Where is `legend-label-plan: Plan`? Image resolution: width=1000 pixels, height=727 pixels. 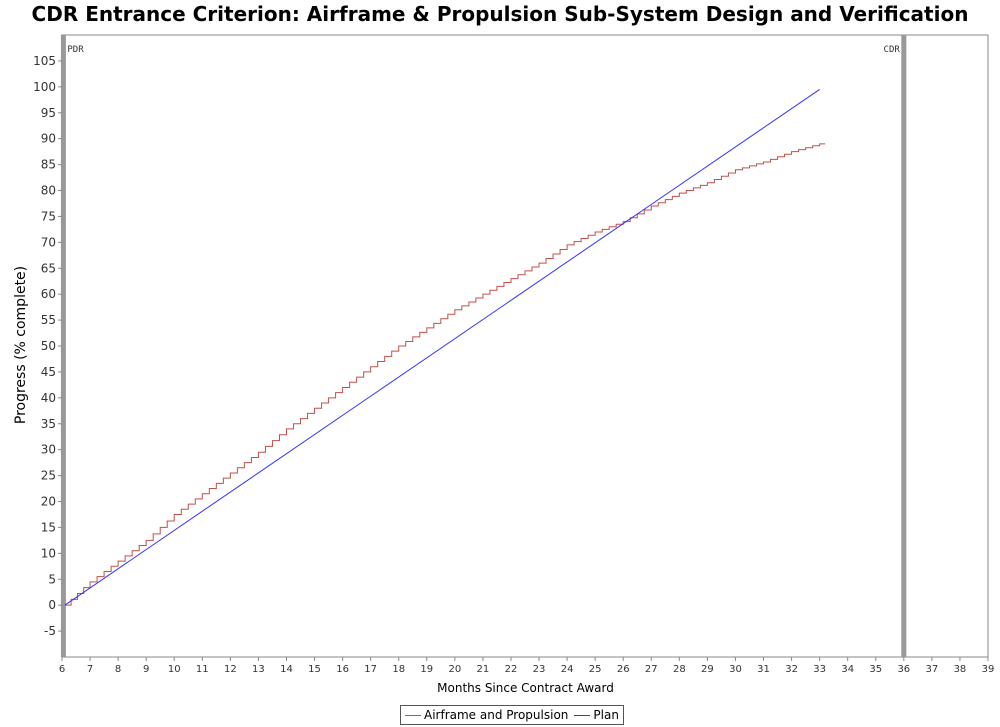 legend-label-plan: Plan is located at coordinates (606, 715).